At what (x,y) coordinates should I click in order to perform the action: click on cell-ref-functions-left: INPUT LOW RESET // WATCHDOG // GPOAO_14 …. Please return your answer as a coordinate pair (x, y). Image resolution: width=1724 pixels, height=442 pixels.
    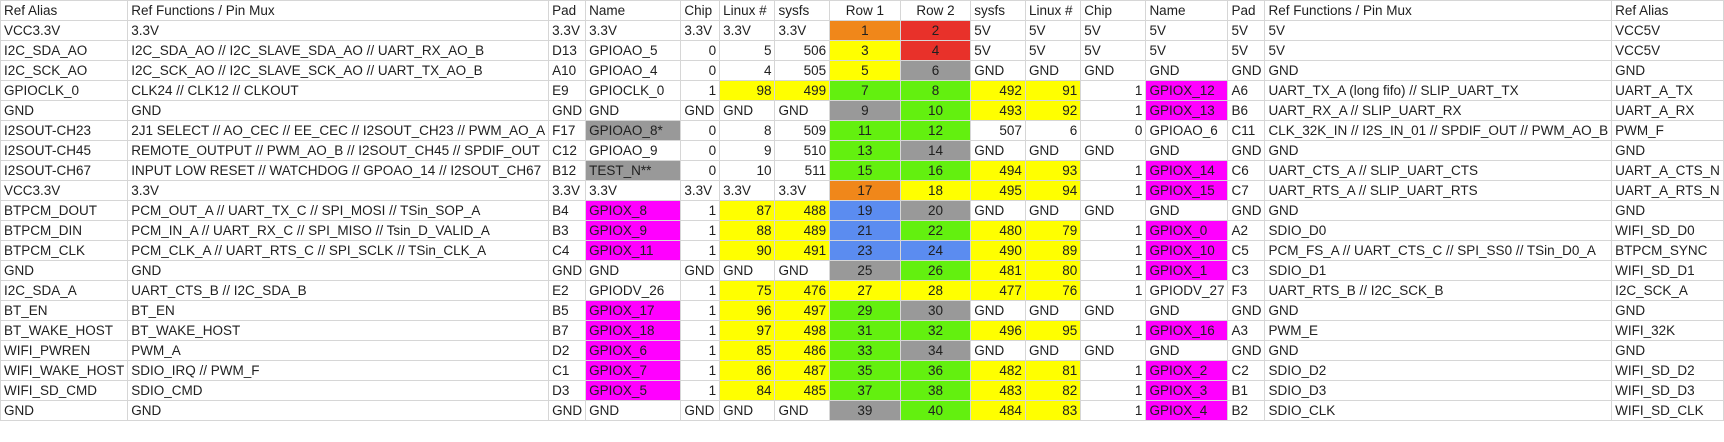
    Looking at the image, I should click on (338, 170).